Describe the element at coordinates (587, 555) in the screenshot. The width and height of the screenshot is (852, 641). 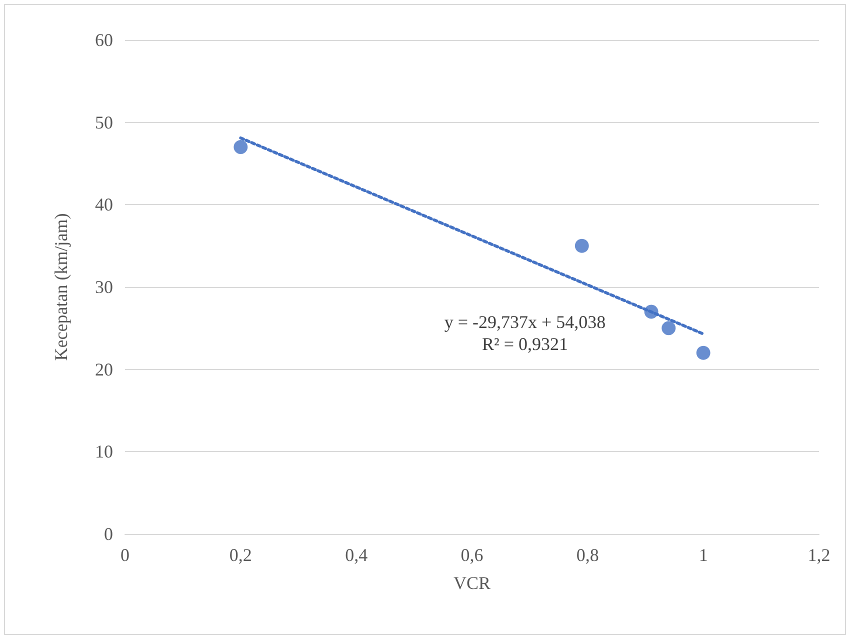
I see `x-tick-label: 0,8` at that location.